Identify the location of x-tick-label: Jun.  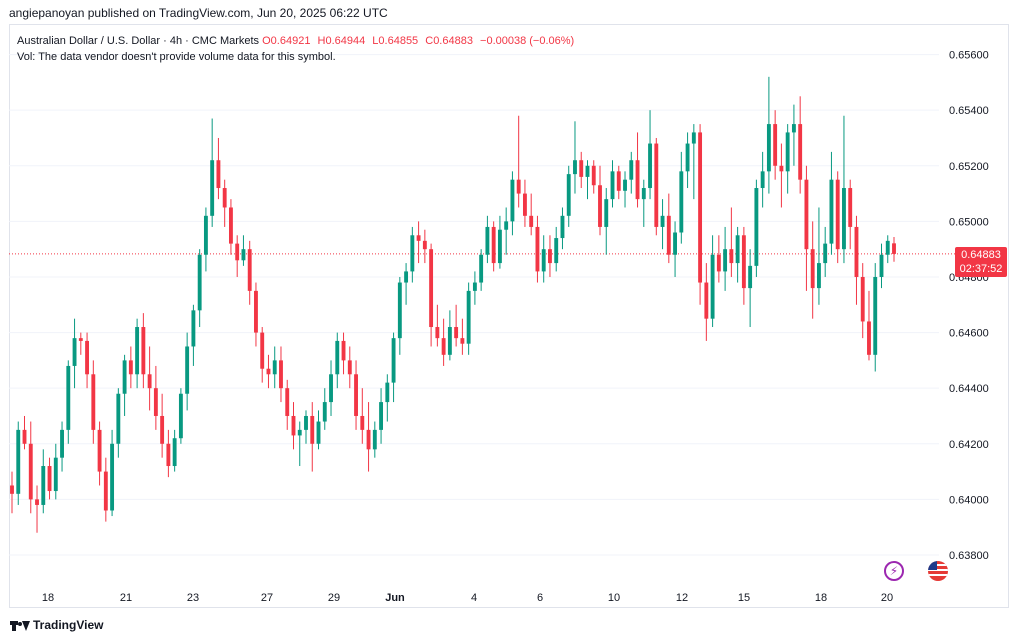
(395, 598).